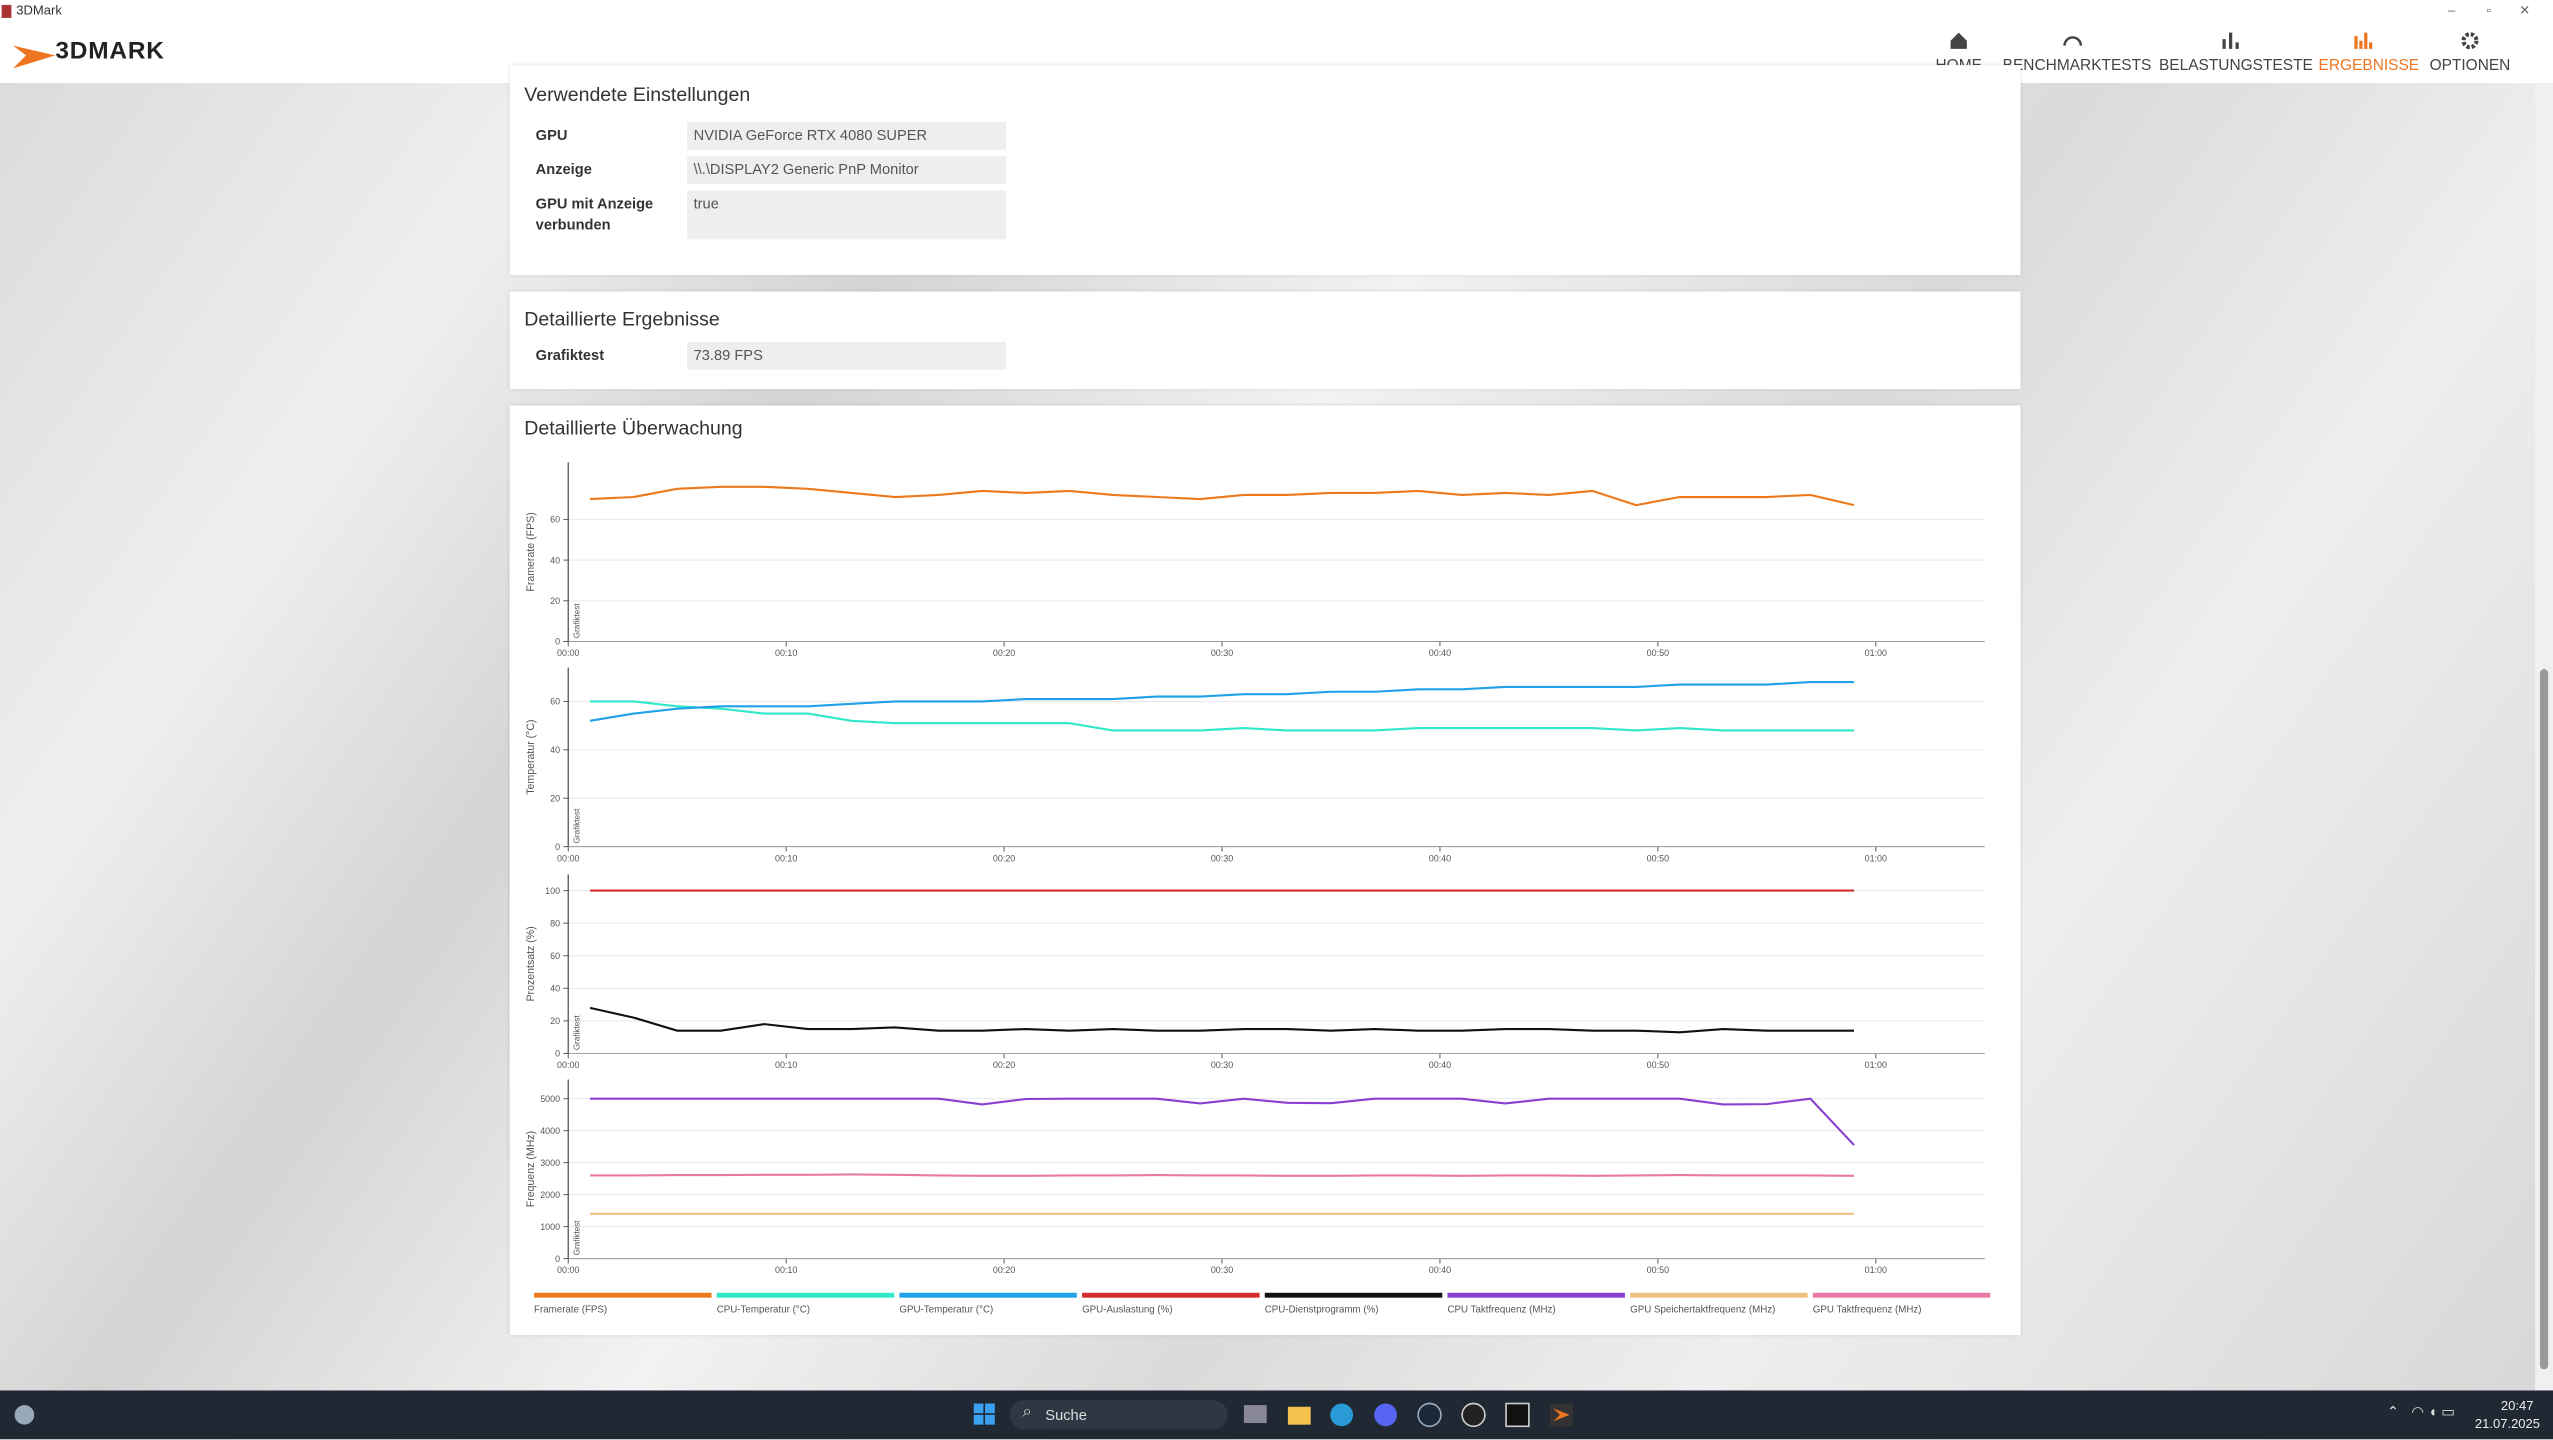  Describe the element at coordinates (563, 169) in the screenshot. I see `row-label: Anzeige` at that location.